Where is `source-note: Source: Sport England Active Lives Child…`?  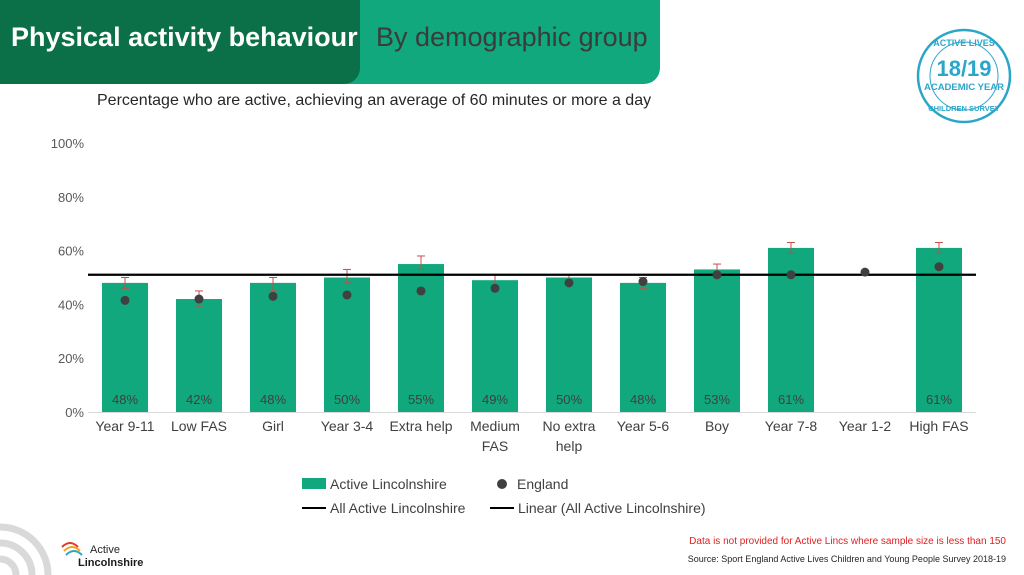
source-note: Source: Sport England Active Lives Child… is located at coordinates (846, 559).